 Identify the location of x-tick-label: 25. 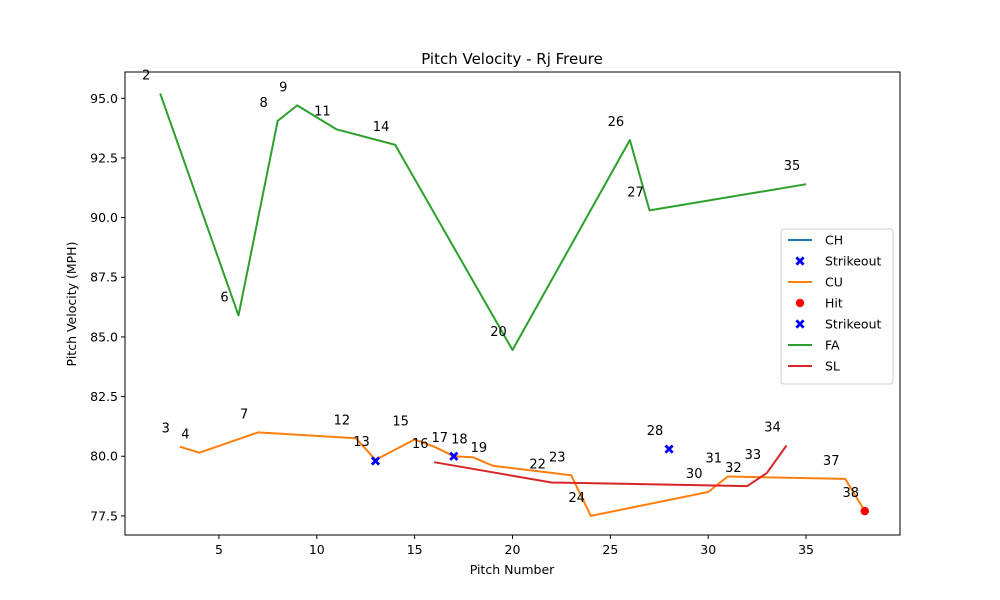
(610, 549).